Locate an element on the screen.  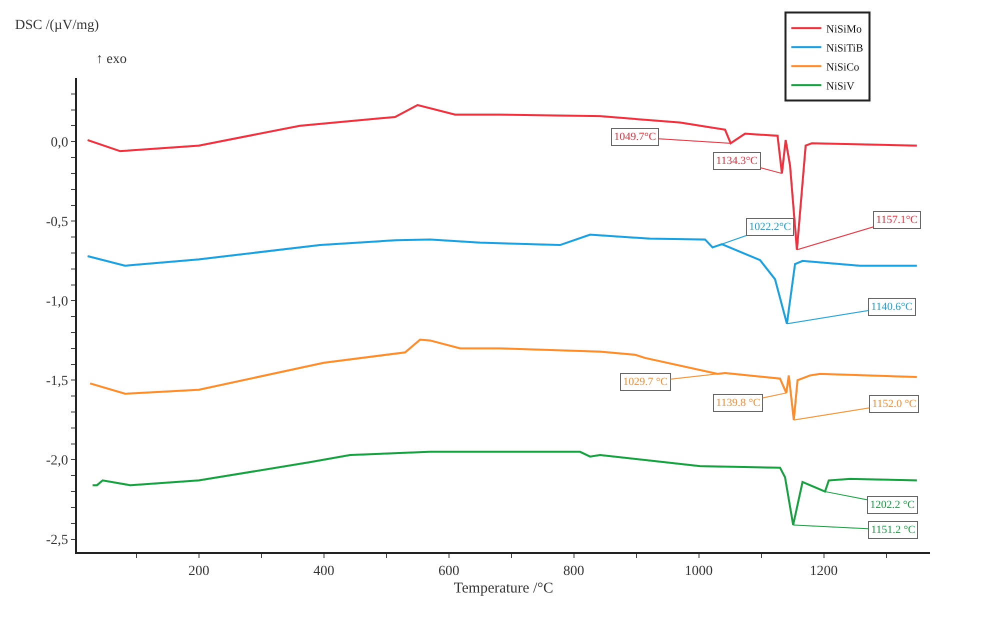
legend-label: NiSiTiB is located at coordinates (845, 48).